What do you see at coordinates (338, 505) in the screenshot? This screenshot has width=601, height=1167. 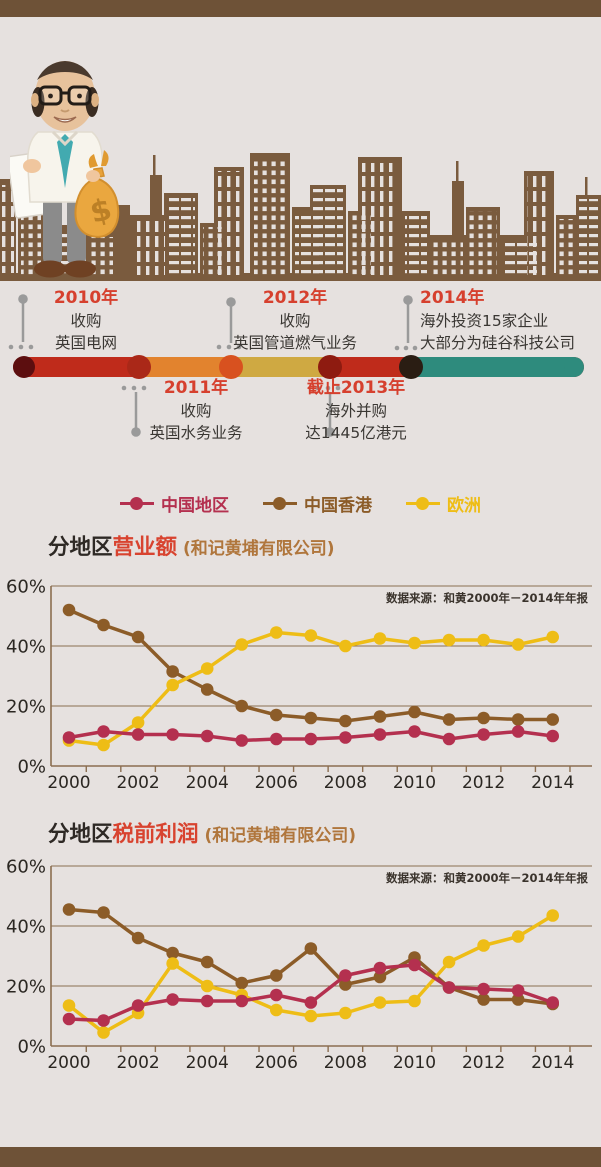 I see `legend-label: 中国香港` at bounding box center [338, 505].